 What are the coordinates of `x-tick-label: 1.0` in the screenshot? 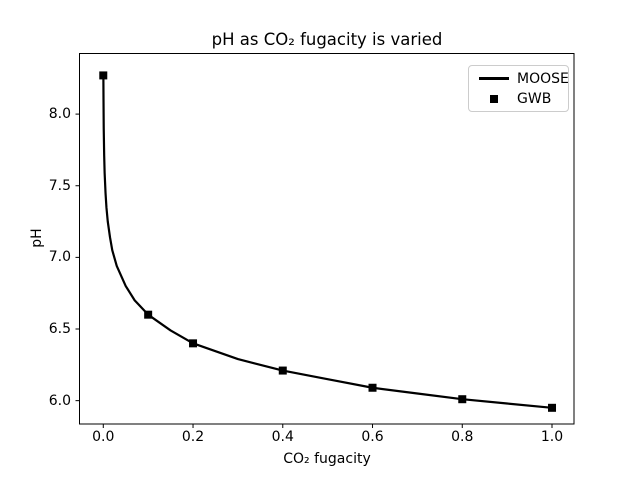 It's located at (552, 437).